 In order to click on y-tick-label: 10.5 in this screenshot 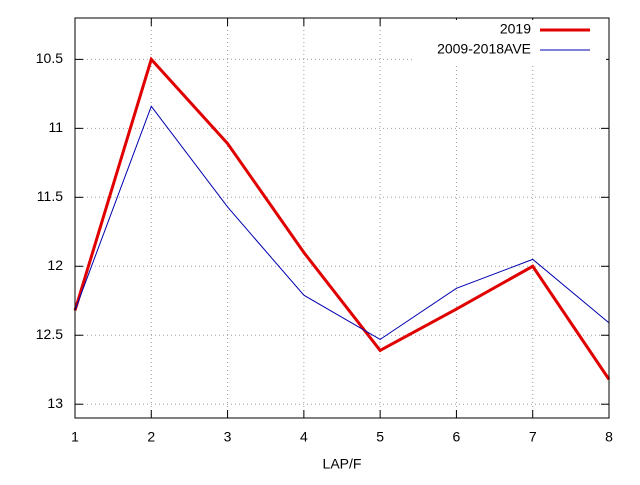, I will do `click(49, 58)`.